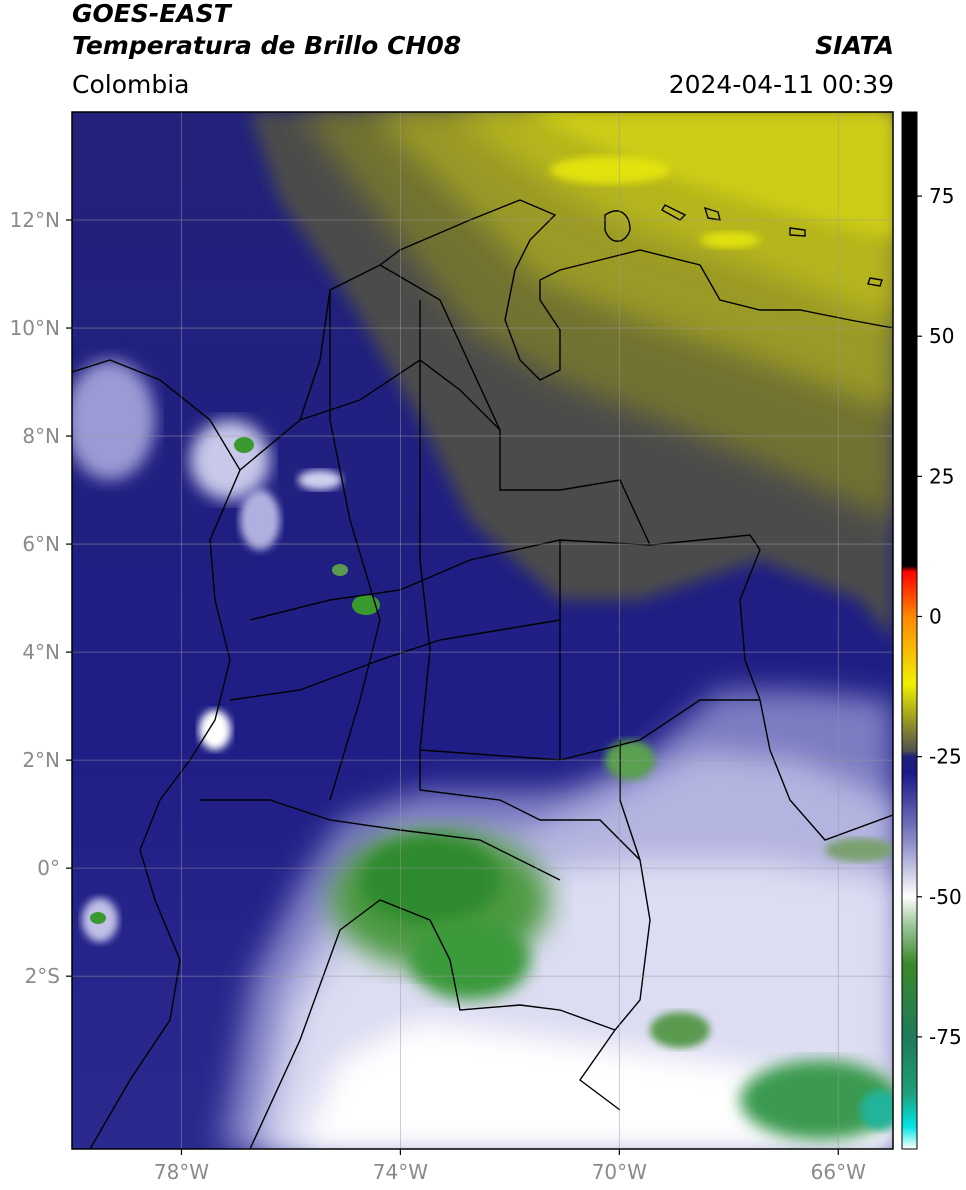  I want to click on colorbar-tick-label: -75, so click(945, 1037).